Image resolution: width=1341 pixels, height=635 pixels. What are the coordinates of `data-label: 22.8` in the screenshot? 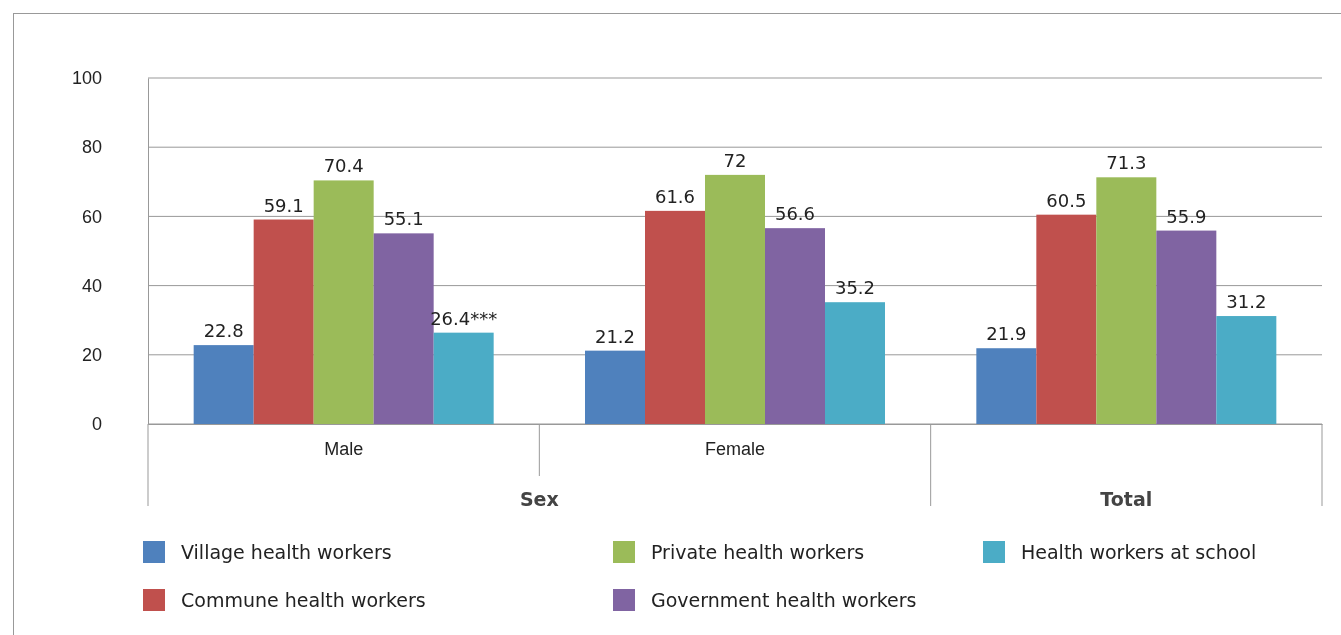 It's located at (223, 331).